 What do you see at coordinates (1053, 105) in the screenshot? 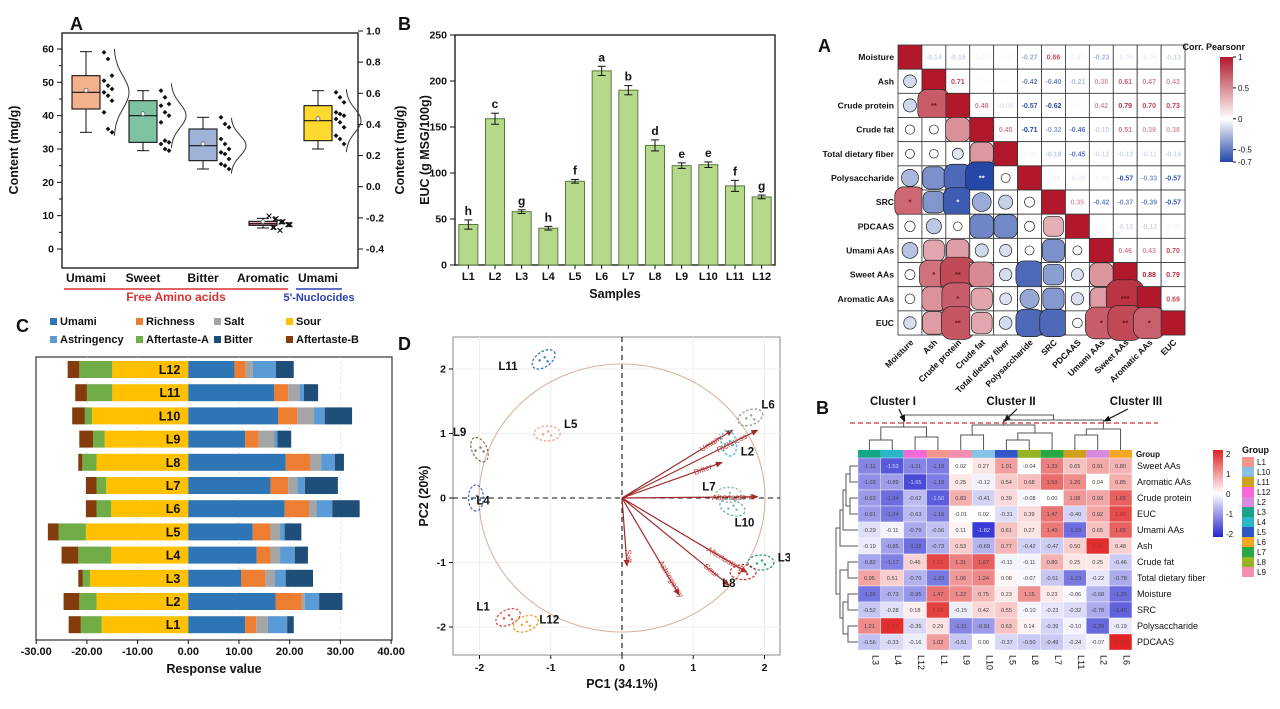
I see `corr-cell: -0.62` at bounding box center [1053, 105].